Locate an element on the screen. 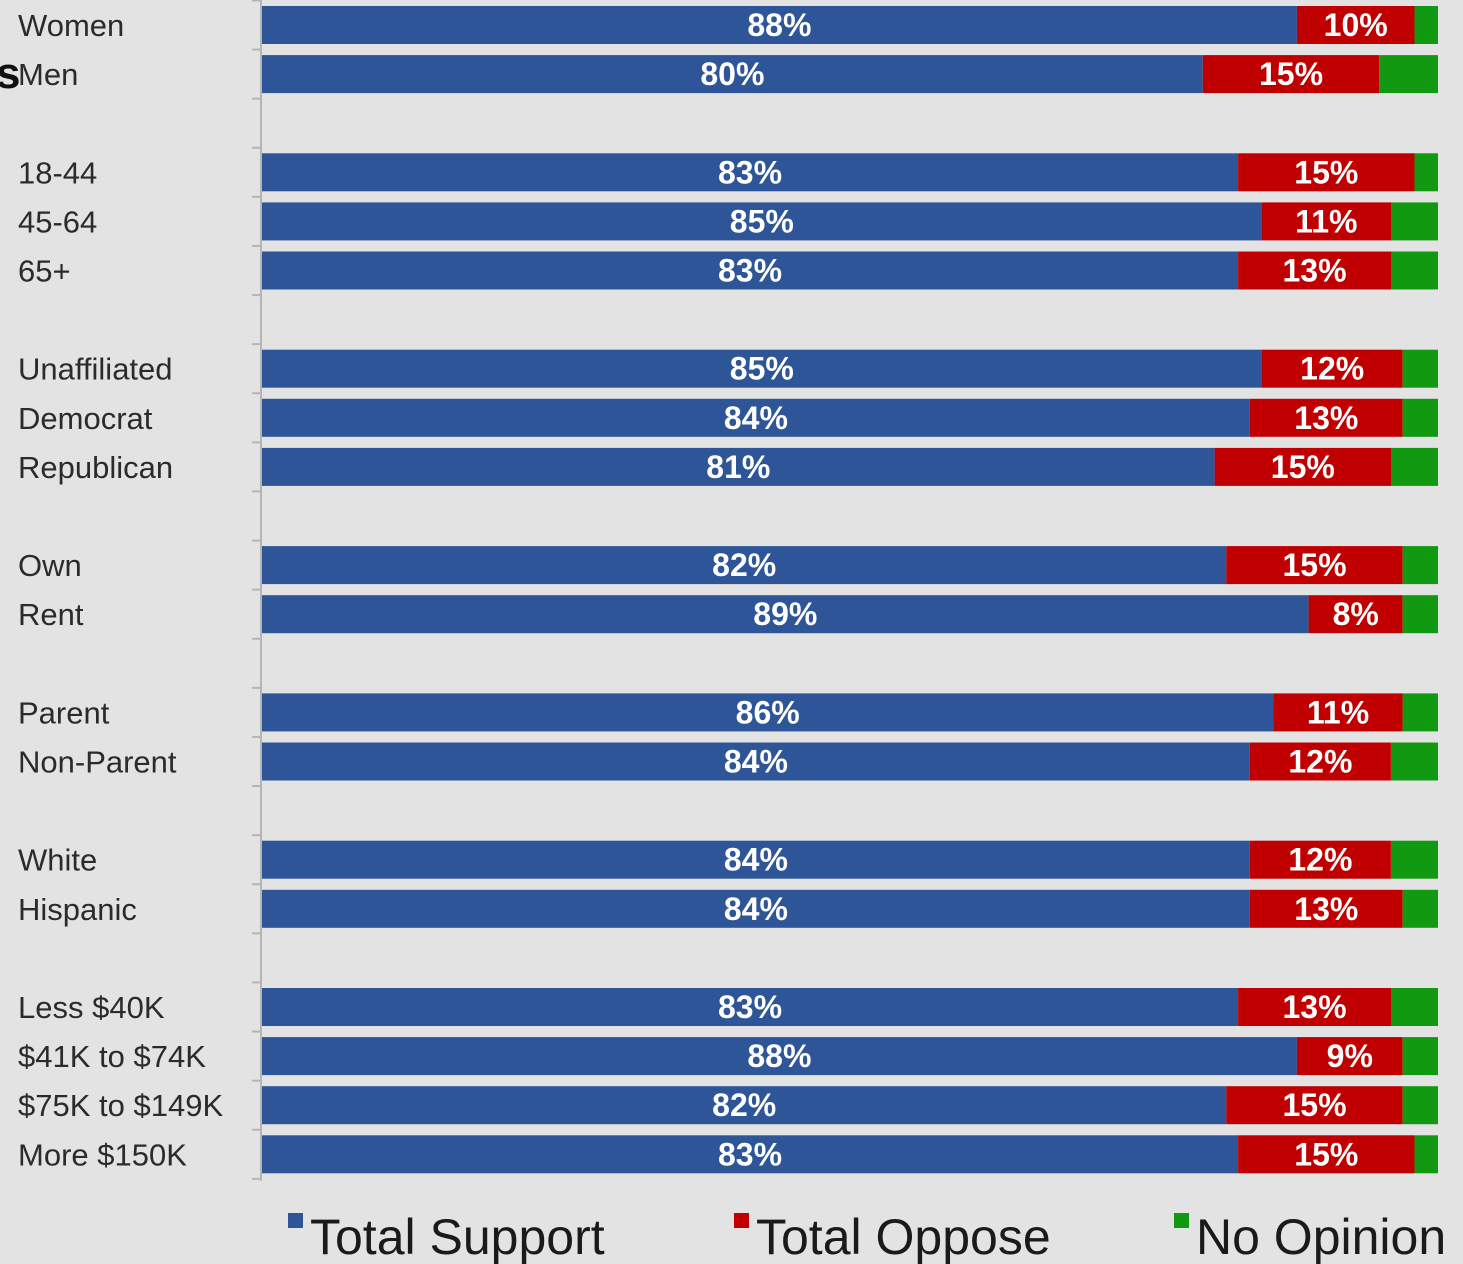 The height and width of the screenshot is (1264, 1463). value-label-total-support-more-150k: 83% is located at coordinates (750, 1154).